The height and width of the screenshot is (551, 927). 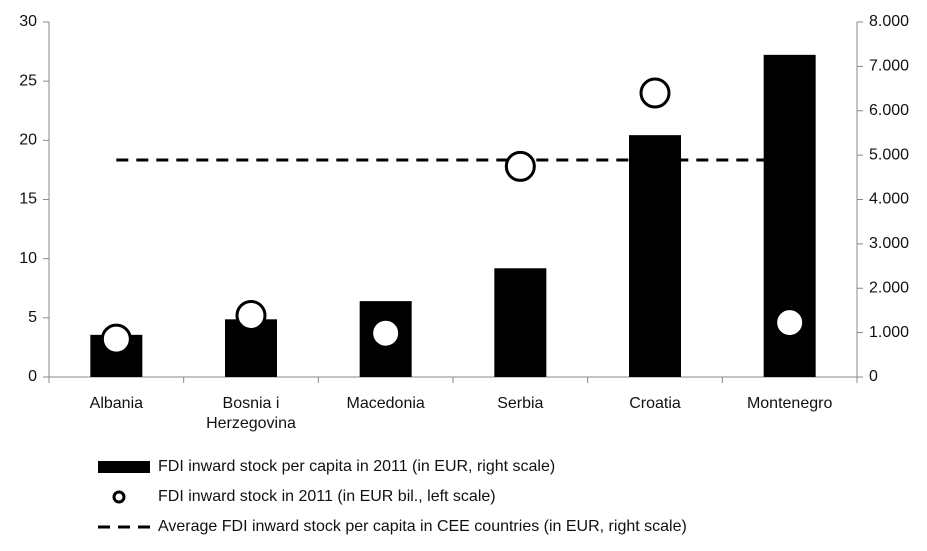 I want to click on y2-tick-label: 7.000, so click(x=889, y=66).